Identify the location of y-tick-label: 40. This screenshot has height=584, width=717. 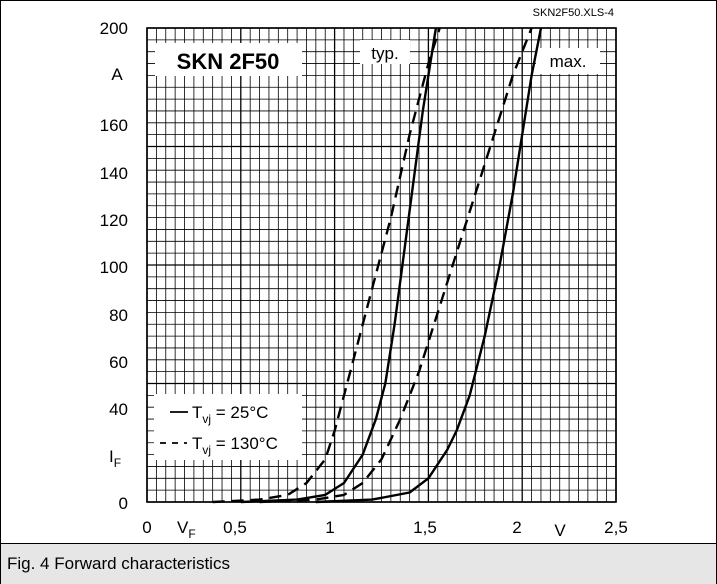
(118, 409).